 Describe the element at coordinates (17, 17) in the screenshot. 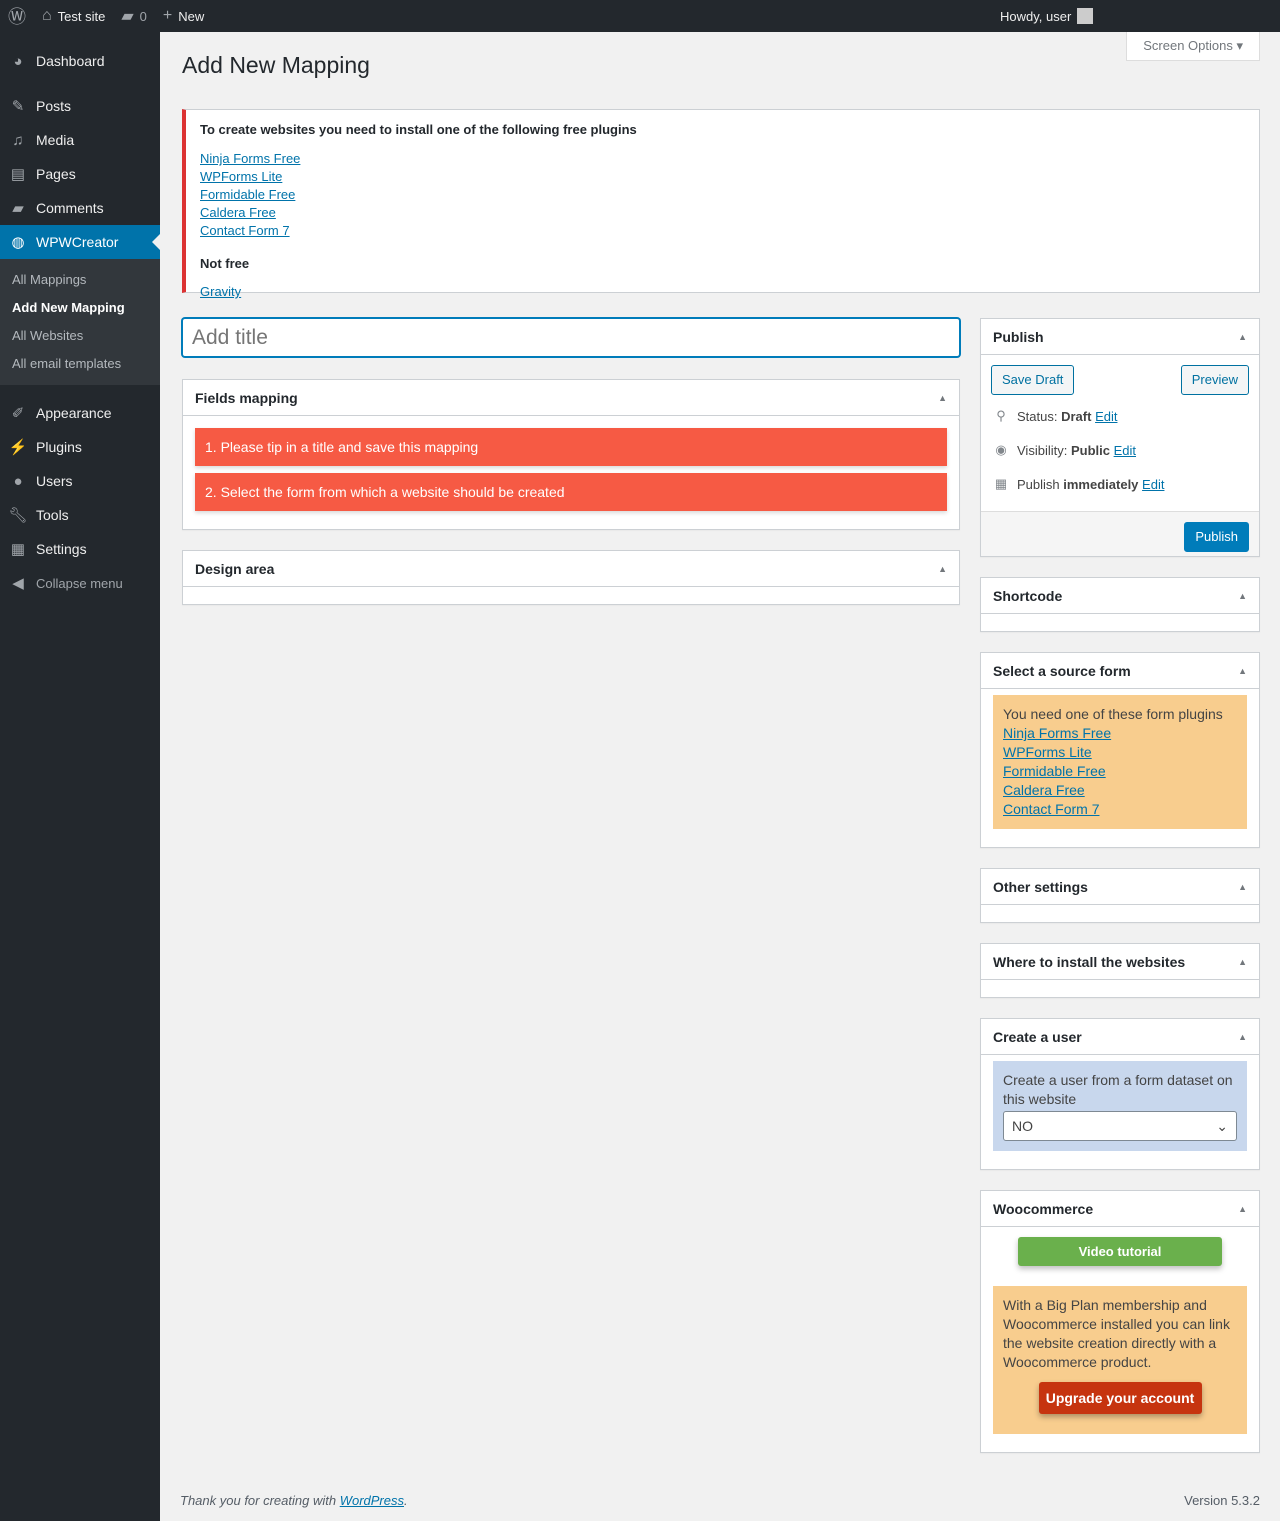

I see `wordpress-logo-icon: Ⓦ` at that location.